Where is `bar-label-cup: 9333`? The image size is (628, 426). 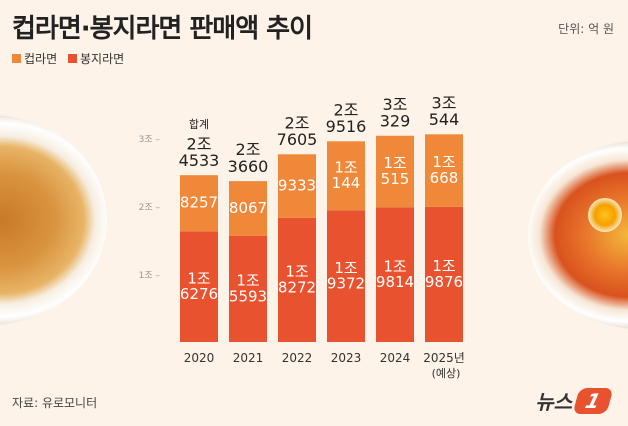
bar-label-cup: 9333 is located at coordinates (297, 186).